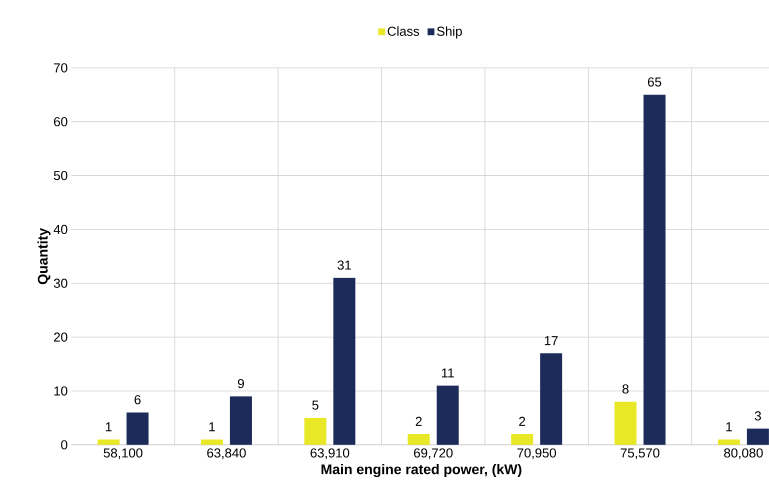  Describe the element at coordinates (536, 454) in the screenshot. I see `x-tick-label: 70,950` at that location.